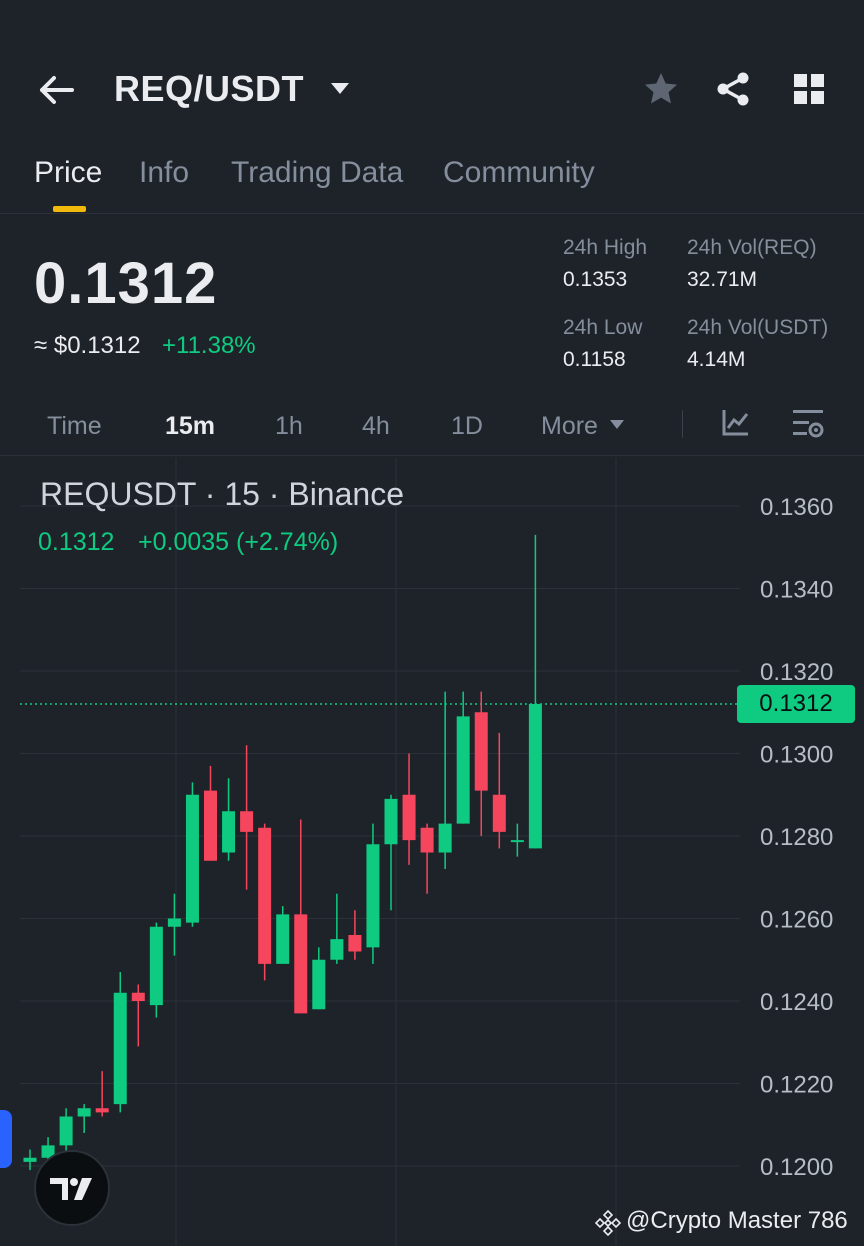 This screenshot has height=1246, width=864. What do you see at coordinates (716, 359) in the screenshot?
I see `vol-quote-value: 4.14M` at bounding box center [716, 359].